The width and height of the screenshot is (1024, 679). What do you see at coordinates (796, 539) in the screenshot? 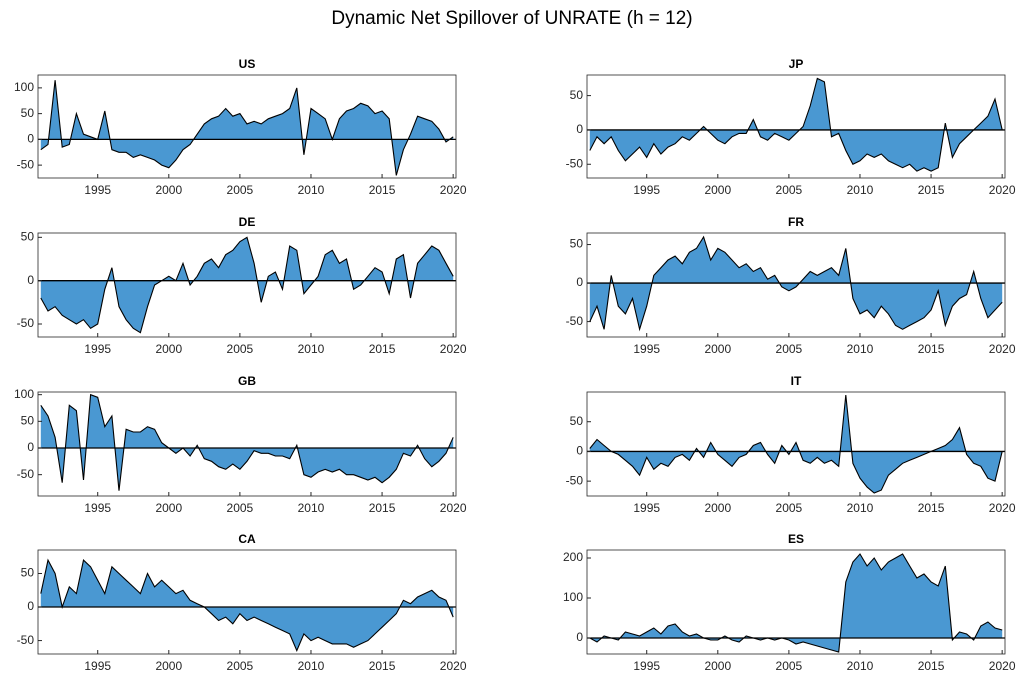
I see `subplot-title: ES` at bounding box center [796, 539].